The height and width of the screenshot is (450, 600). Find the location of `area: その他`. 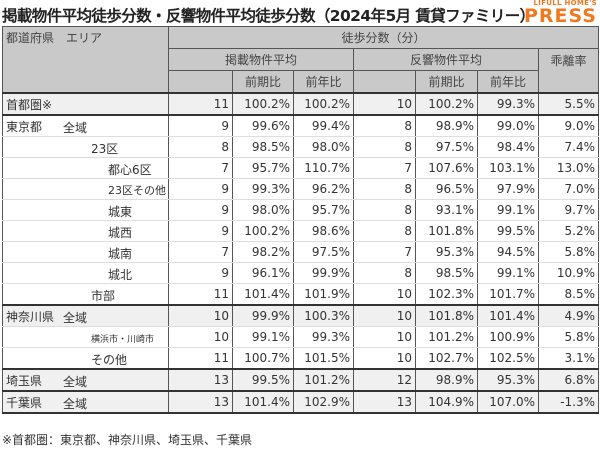

area: その他 is located at coordinates (109, 360).